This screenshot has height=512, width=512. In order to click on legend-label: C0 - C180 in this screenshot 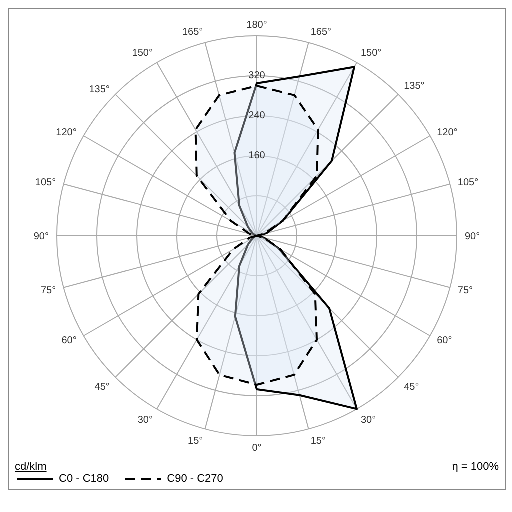, I will do `click(84, 479)`.